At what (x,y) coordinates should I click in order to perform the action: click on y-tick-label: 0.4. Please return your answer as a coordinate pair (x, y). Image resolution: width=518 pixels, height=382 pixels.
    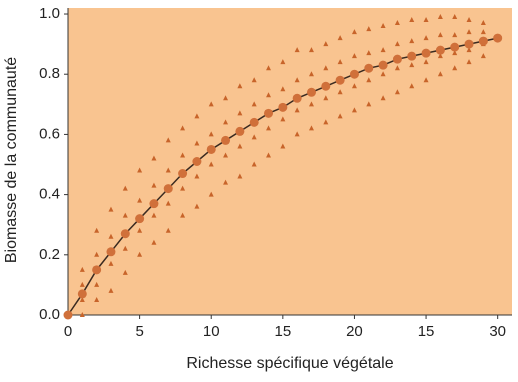
    Looking at the image, I should click on (49, 194).